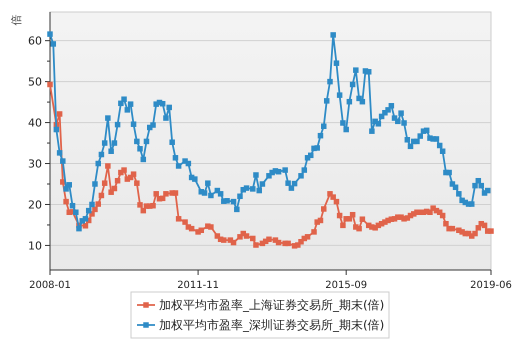  What do you see at coordinates (35, 245) in the screenshot?
I see `y-tick-label: 10` at bounding box center [35, 245].